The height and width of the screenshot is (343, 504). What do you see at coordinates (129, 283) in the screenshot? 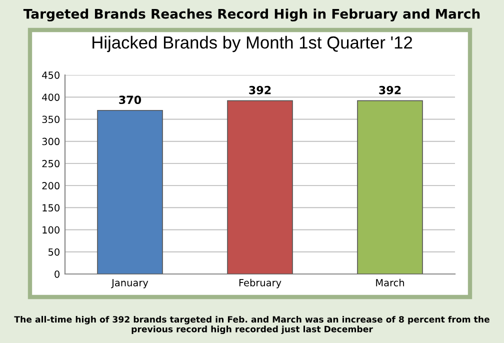
I see `x-tick-label: January` at bounding box center [129, 283].